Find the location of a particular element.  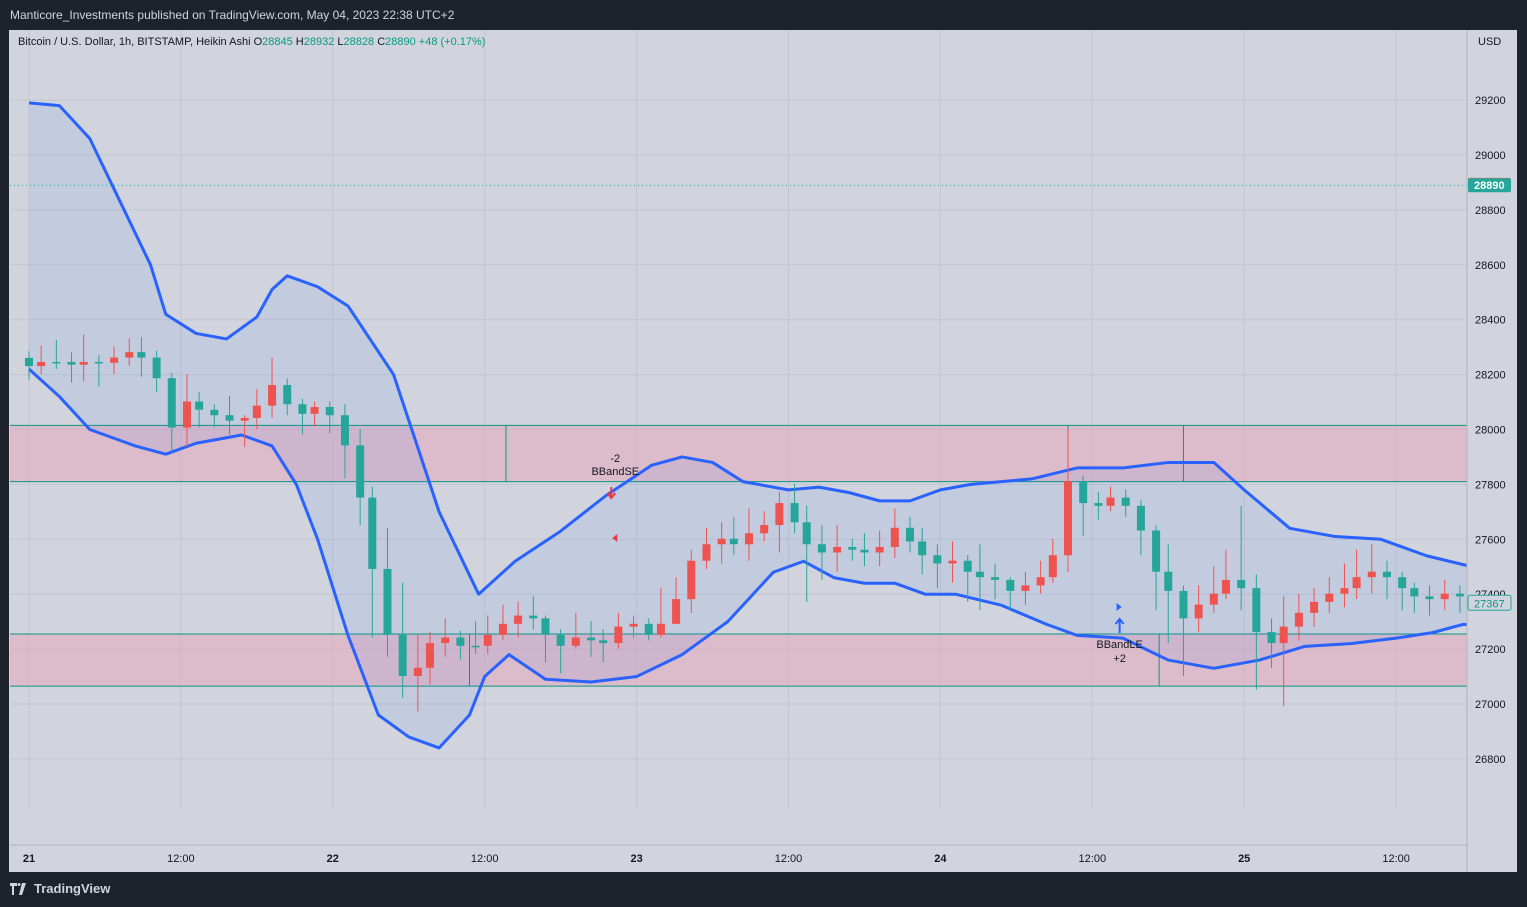

signal-label: BBandSE is located at coordinates (615, 472).